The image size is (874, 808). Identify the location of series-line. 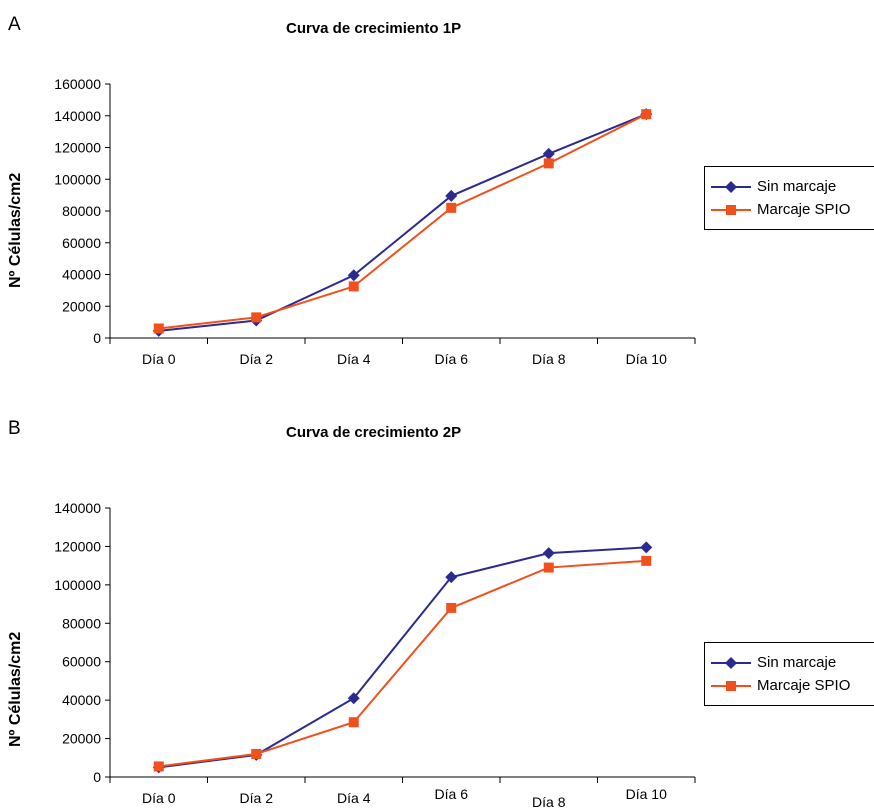
(402, 663).